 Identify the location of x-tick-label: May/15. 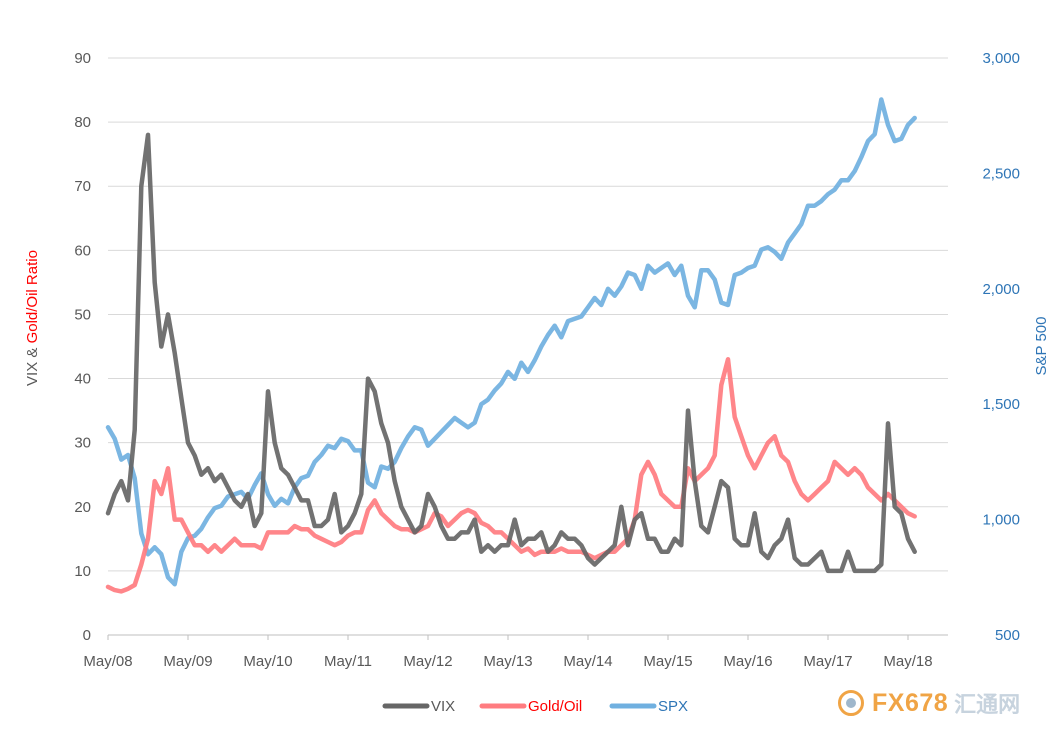
(667, 661).